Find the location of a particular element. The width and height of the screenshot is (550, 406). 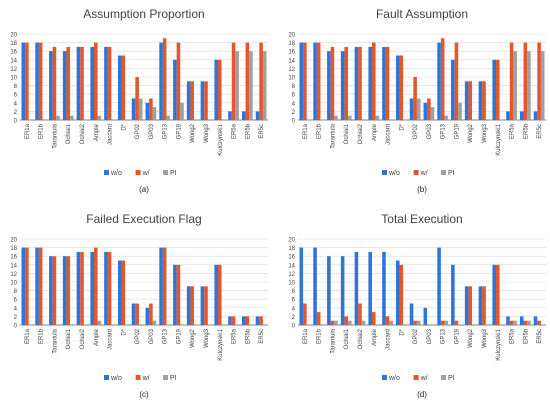

bar-wo-gp02 is located at coordinates (411, 314).